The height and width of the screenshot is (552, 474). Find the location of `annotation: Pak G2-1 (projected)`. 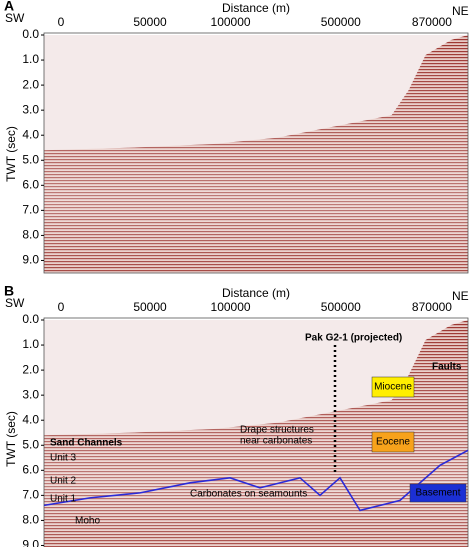

annotation: Pak G2-1 (projected) is located at coordinates (353, 338).